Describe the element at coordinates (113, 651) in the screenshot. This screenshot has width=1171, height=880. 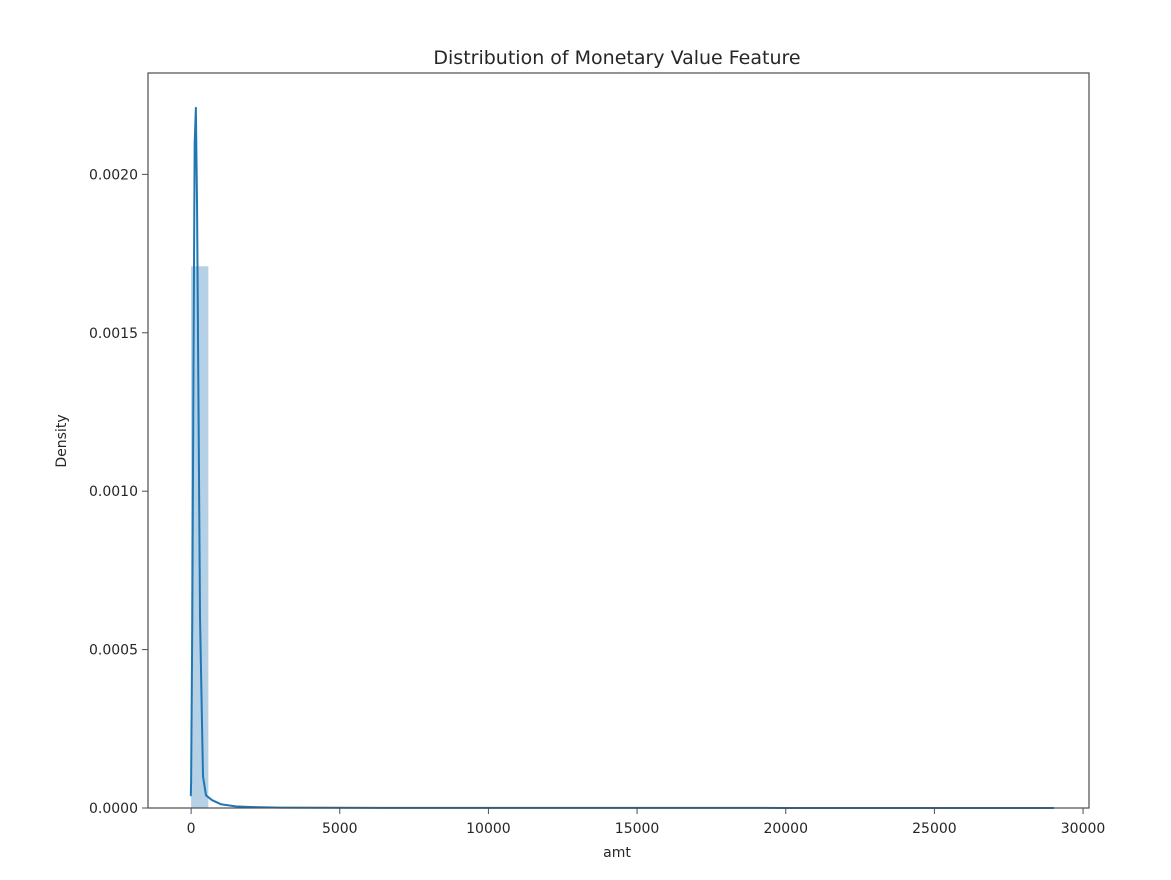
I see `y-tick-label-1: 0.0005` at that location.